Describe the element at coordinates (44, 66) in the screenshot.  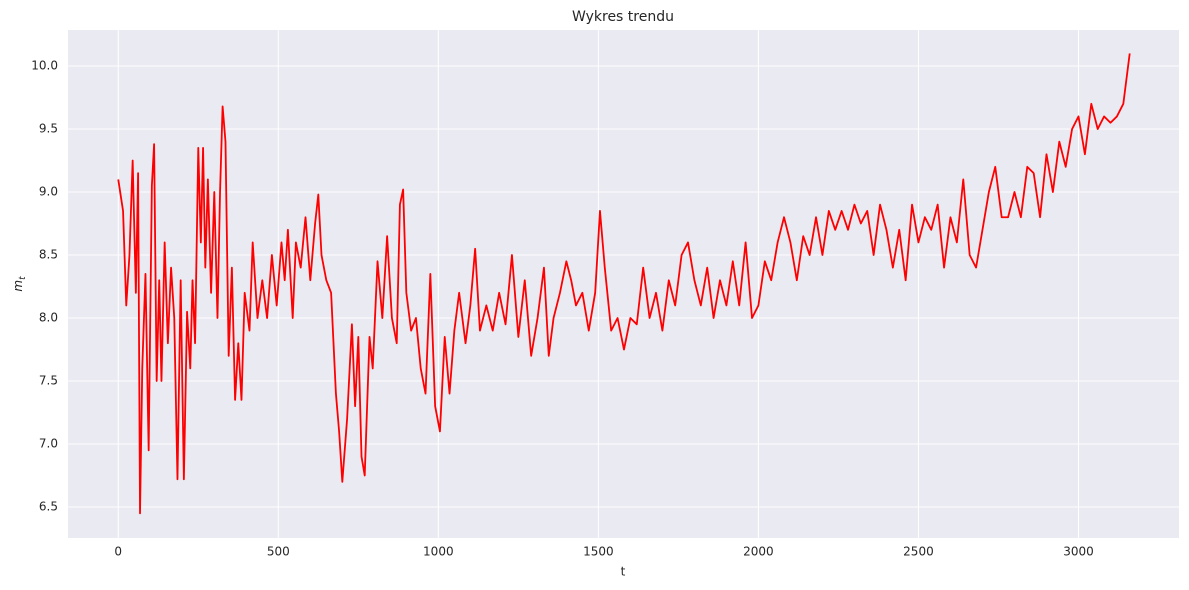
I see `y-tick-label: 10.0` at that location.